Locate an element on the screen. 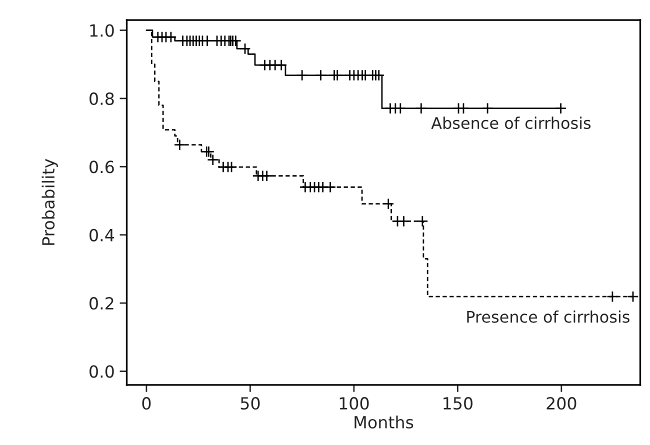 This screenshot has height=445, width=650. y-tick-label: 0.6 is located at coordinates (102, 167).